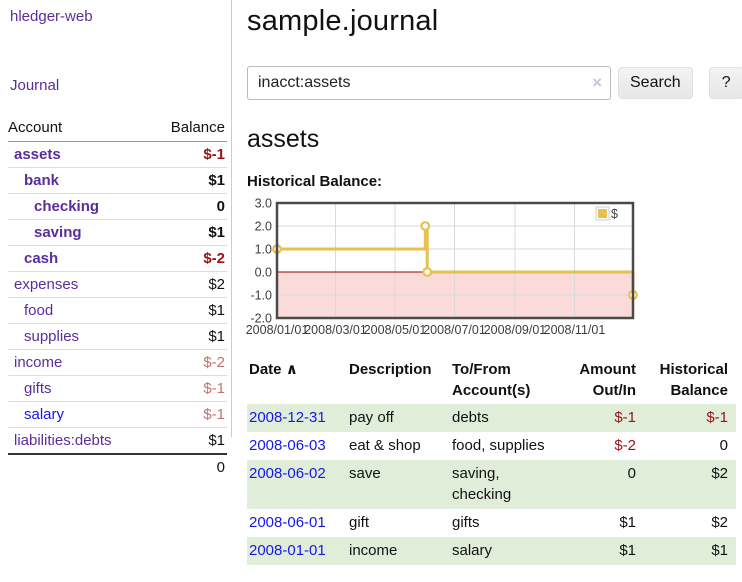 Image resolution: width=742 pixels, height=582 pixels. I want to click on account-row: income $-2, so click(117, 362).